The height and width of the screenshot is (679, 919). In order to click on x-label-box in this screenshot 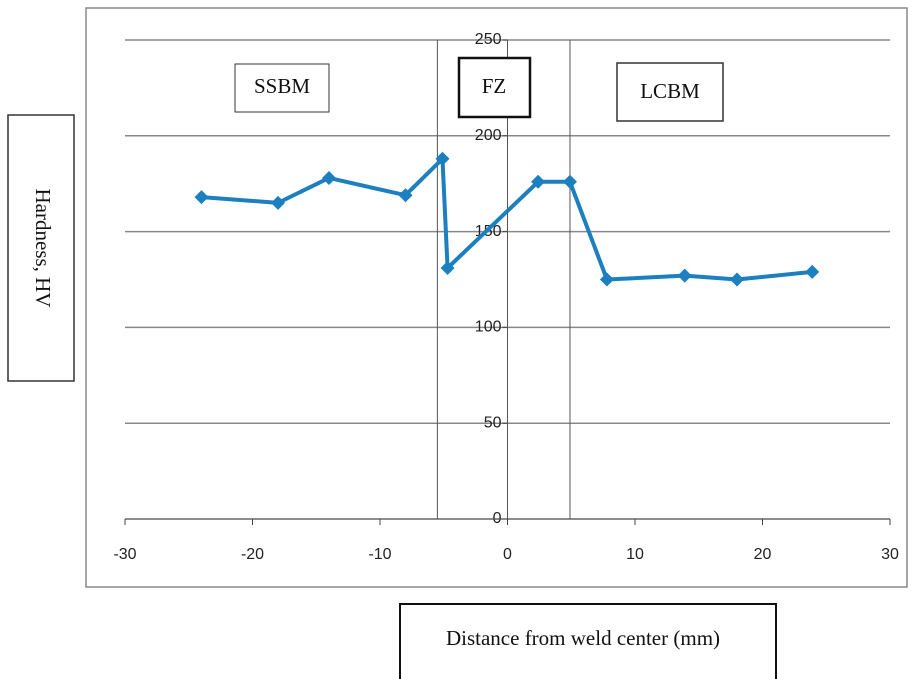, I will do `click(588, 641)`.